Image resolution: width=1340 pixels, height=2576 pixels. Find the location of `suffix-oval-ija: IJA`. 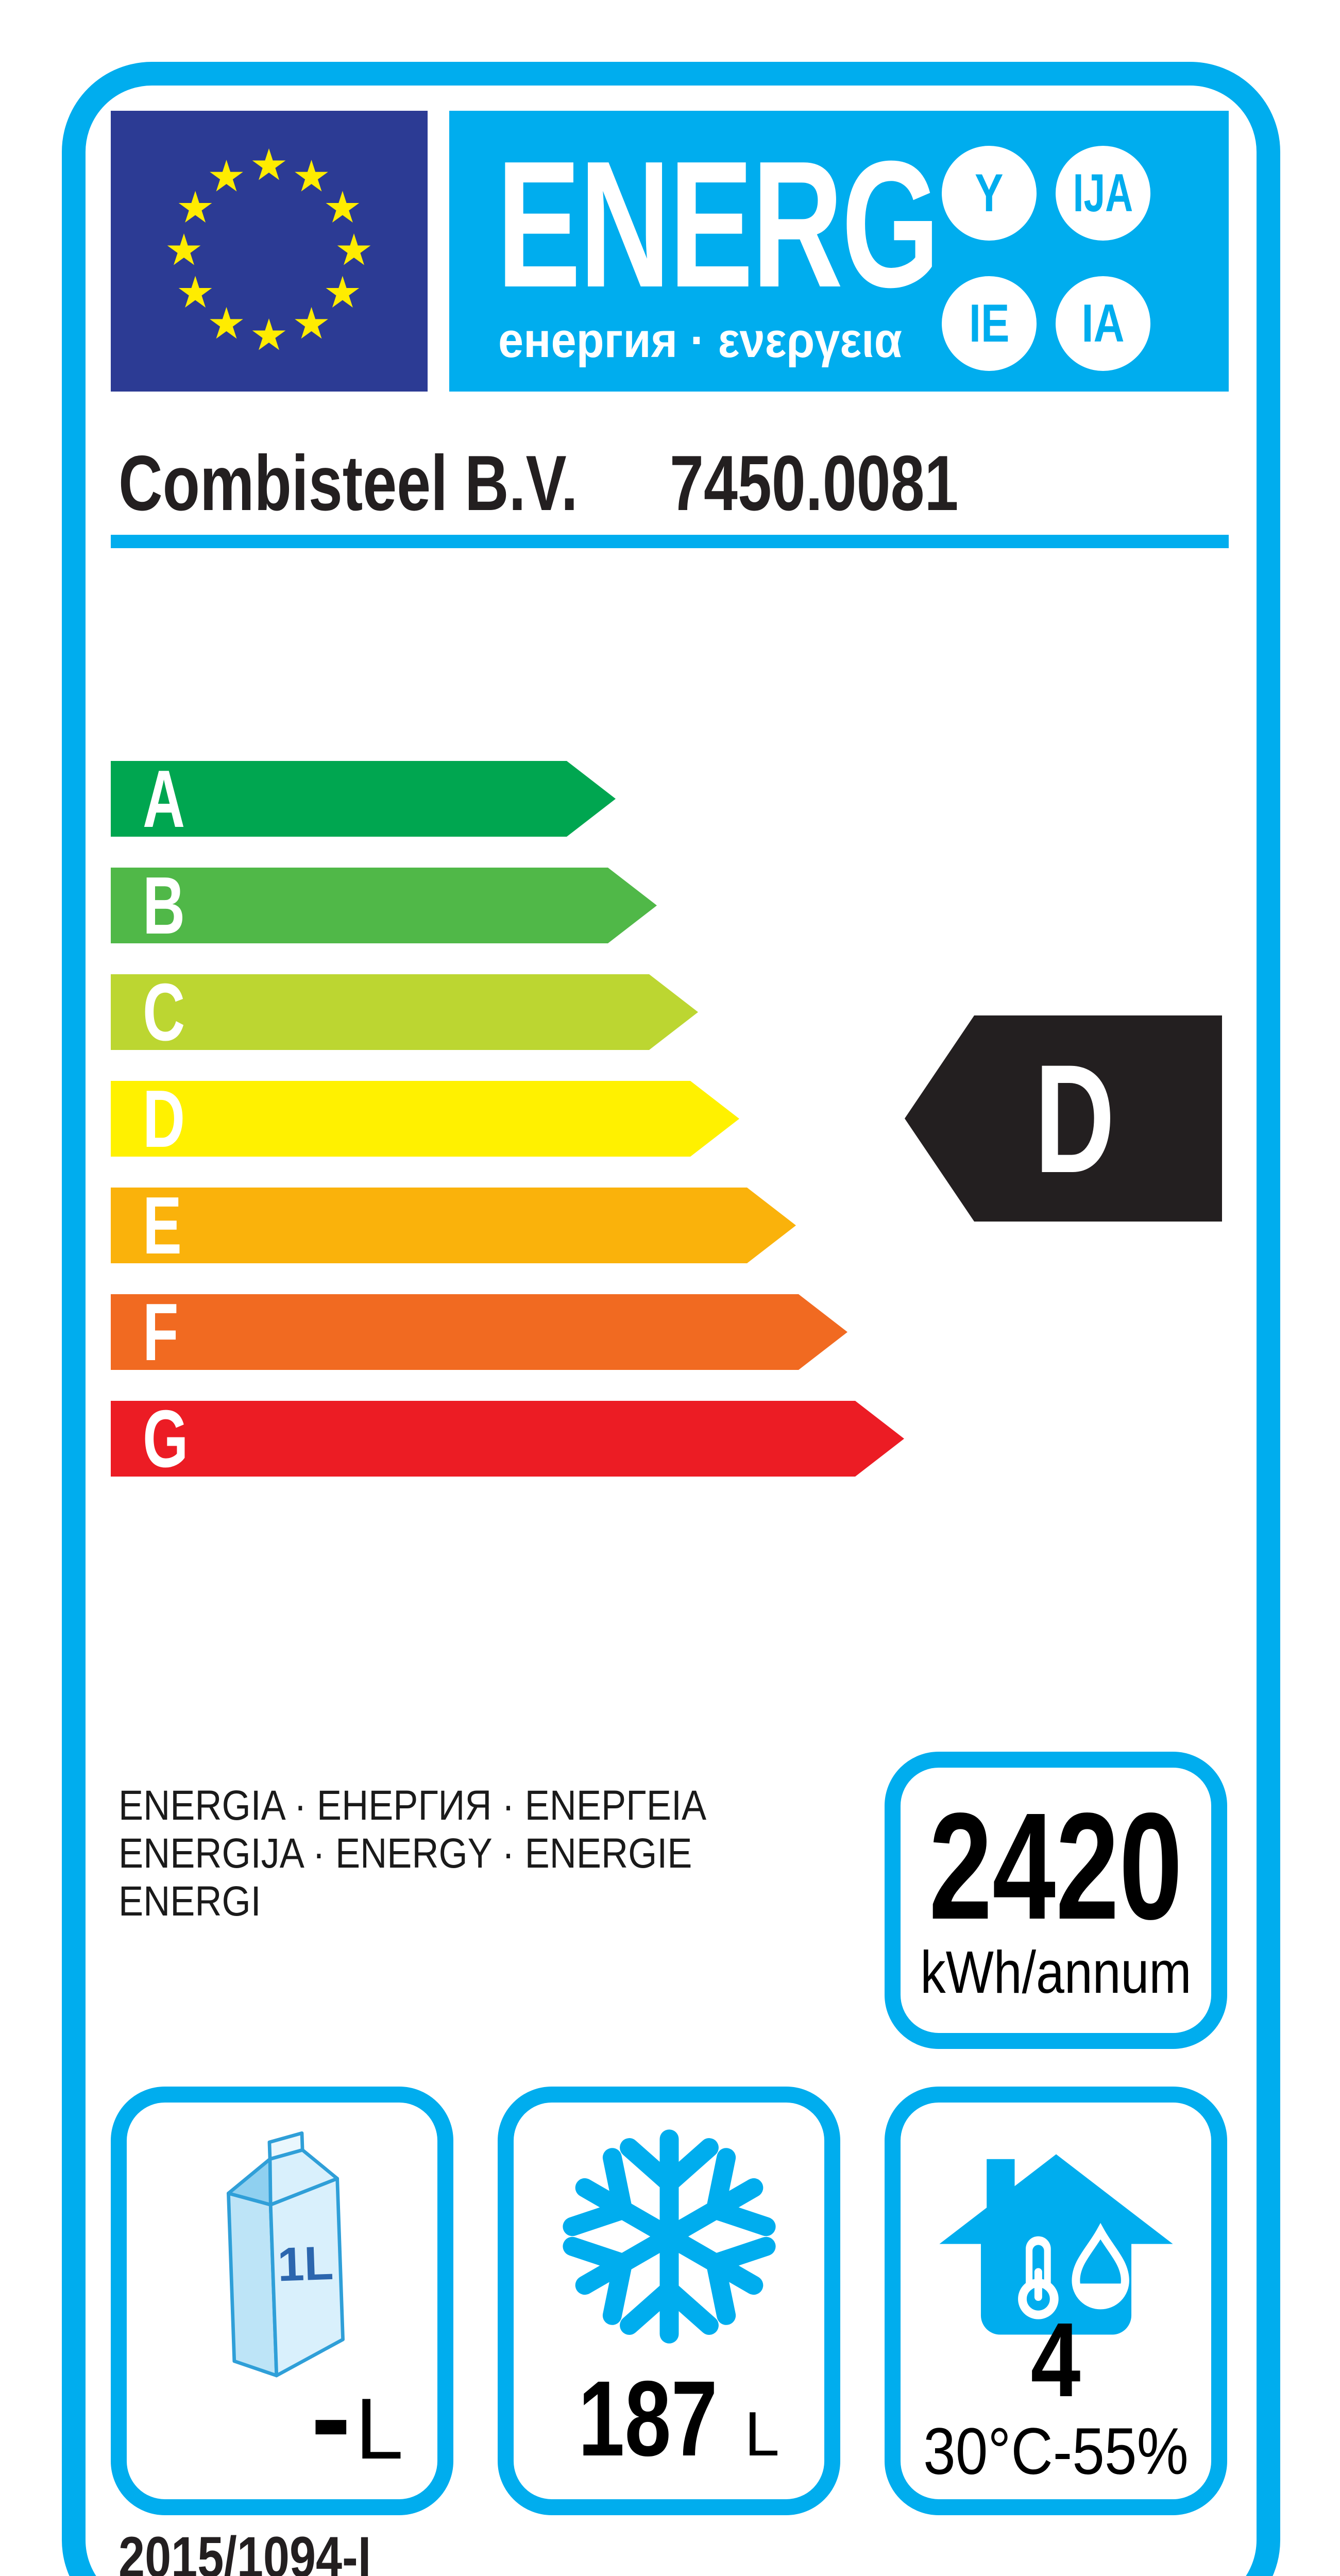

suffix-oval-ija: IJA is located at coordinates (1103, 193).